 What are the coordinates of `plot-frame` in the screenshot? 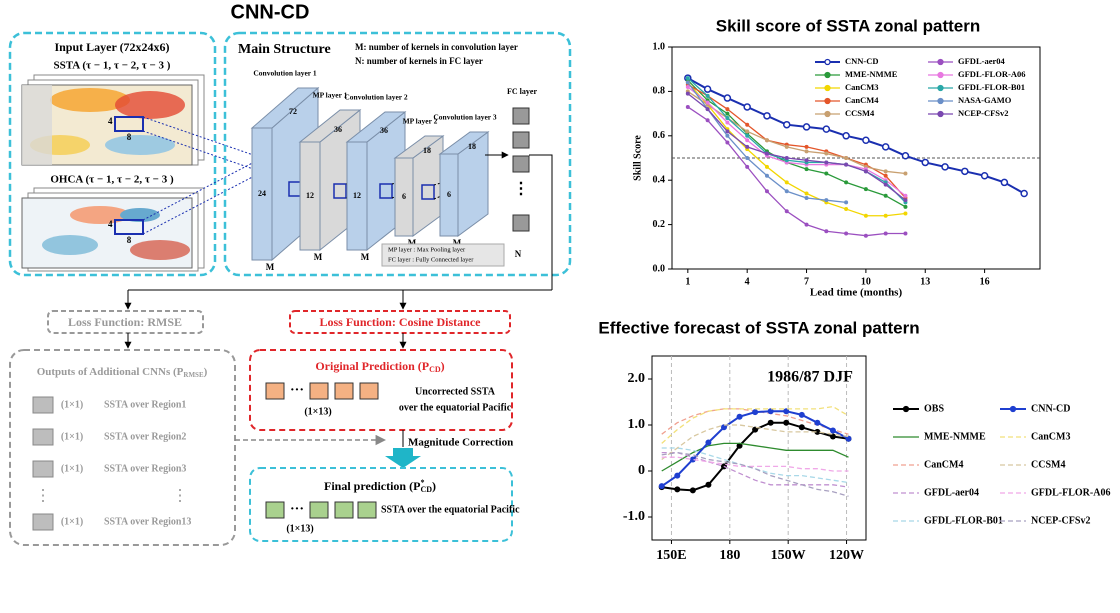 It's located at (759, 448).